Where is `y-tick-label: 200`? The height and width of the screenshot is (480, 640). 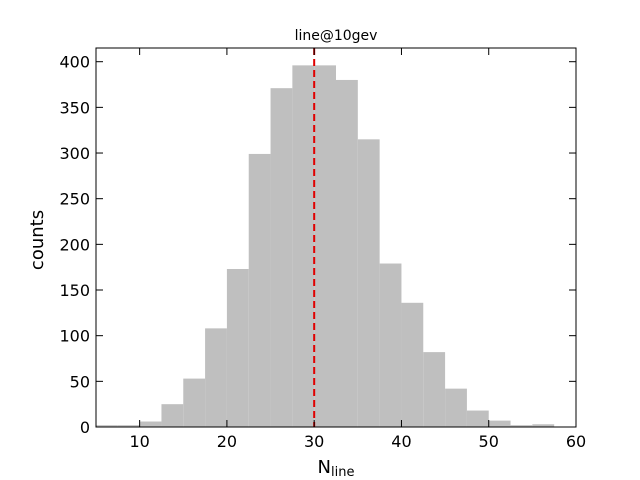 y-tick-label: 200 is located at coordinates (74, 244).